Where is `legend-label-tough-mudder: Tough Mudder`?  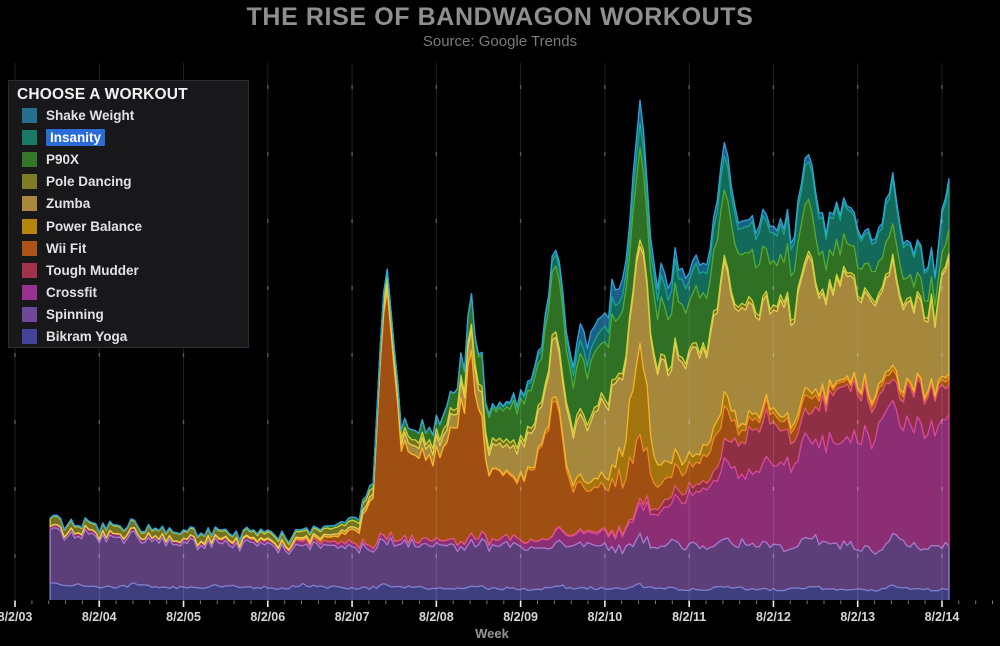
legend-label-tough-mudder: Tough Mudder is located at coordinates (92, 270).